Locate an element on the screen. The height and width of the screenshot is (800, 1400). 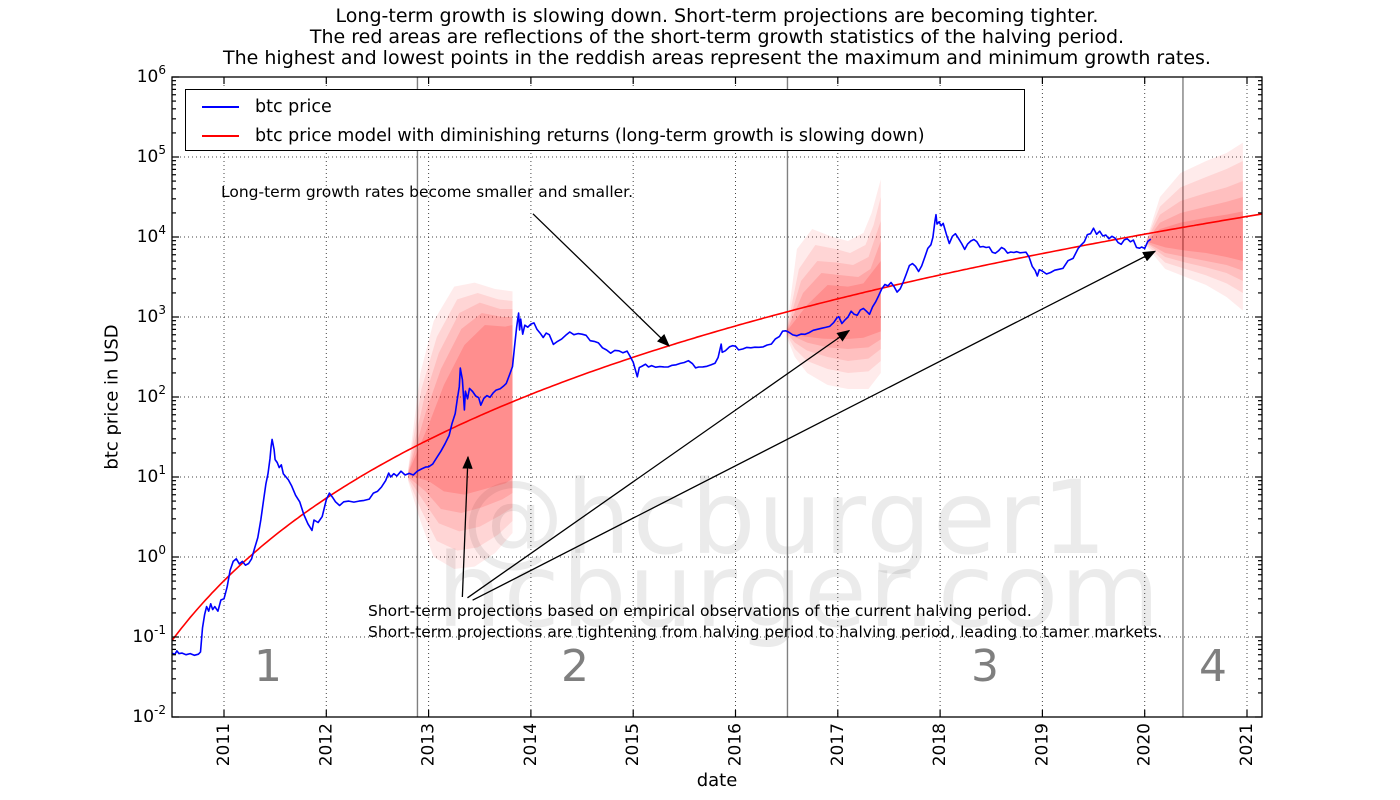
x-tick-label-2019: 2019 is located at coordinates (1042, 744).